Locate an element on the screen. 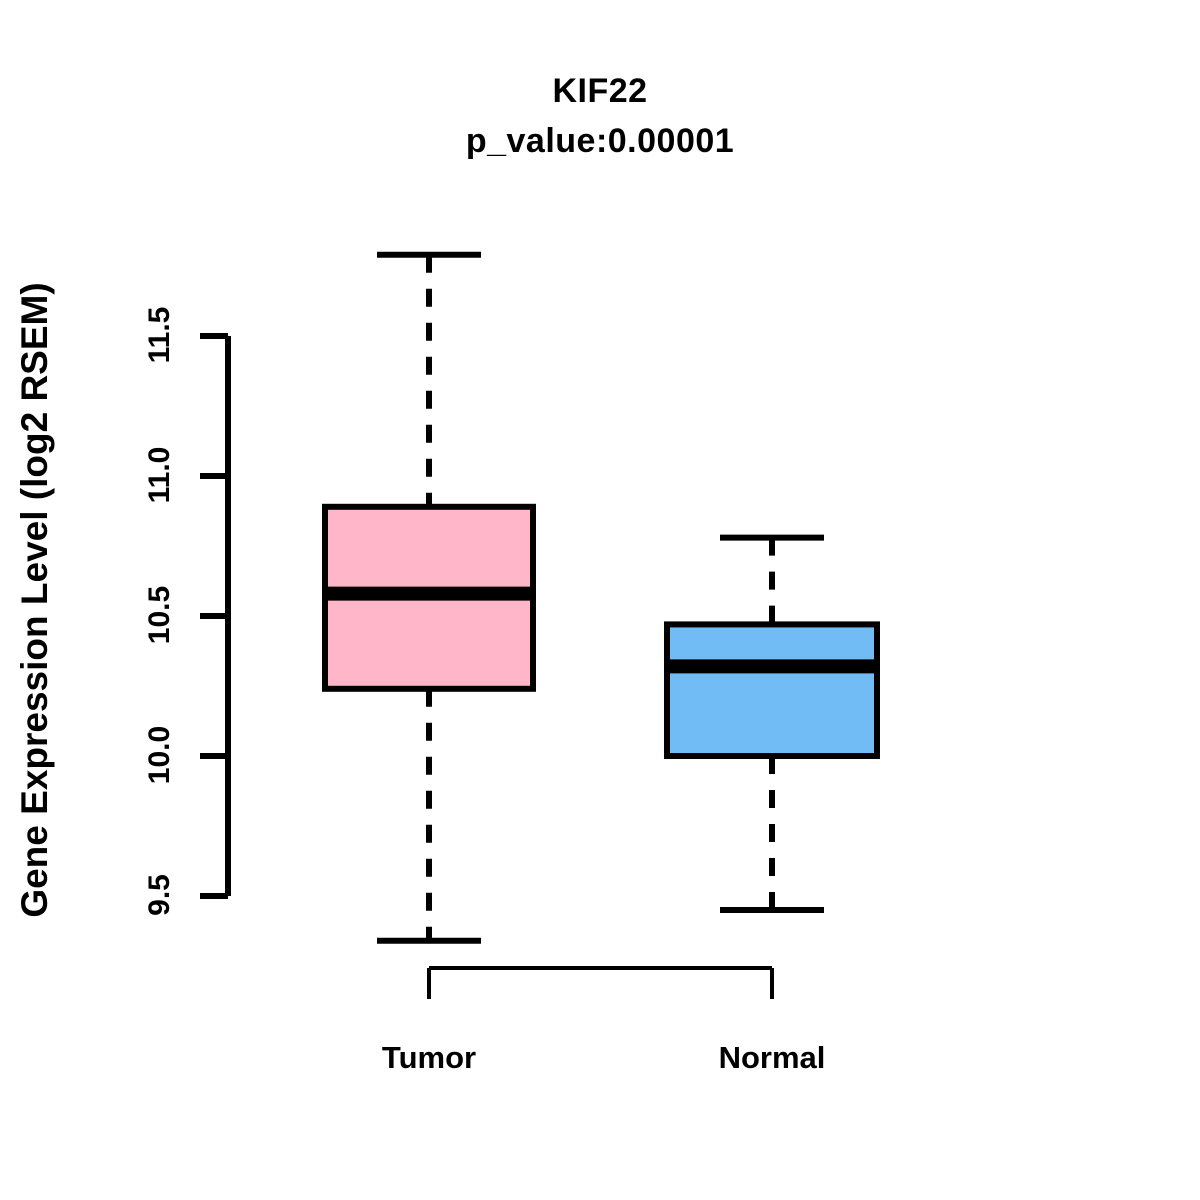 The width and height of the screenshot is (1200, 1200). box-rect is located at coordinates (772, 690).